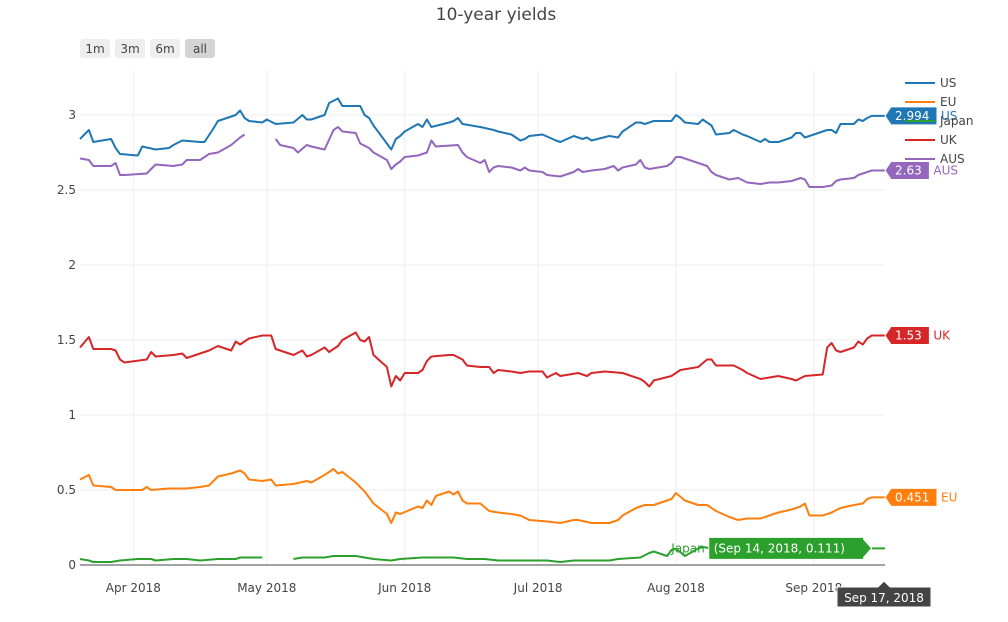 This screenshot has height=622, width=1008. Describe the element at coordinates (949, 140) in the screenshot. I see `legend-label: UK` at that location.